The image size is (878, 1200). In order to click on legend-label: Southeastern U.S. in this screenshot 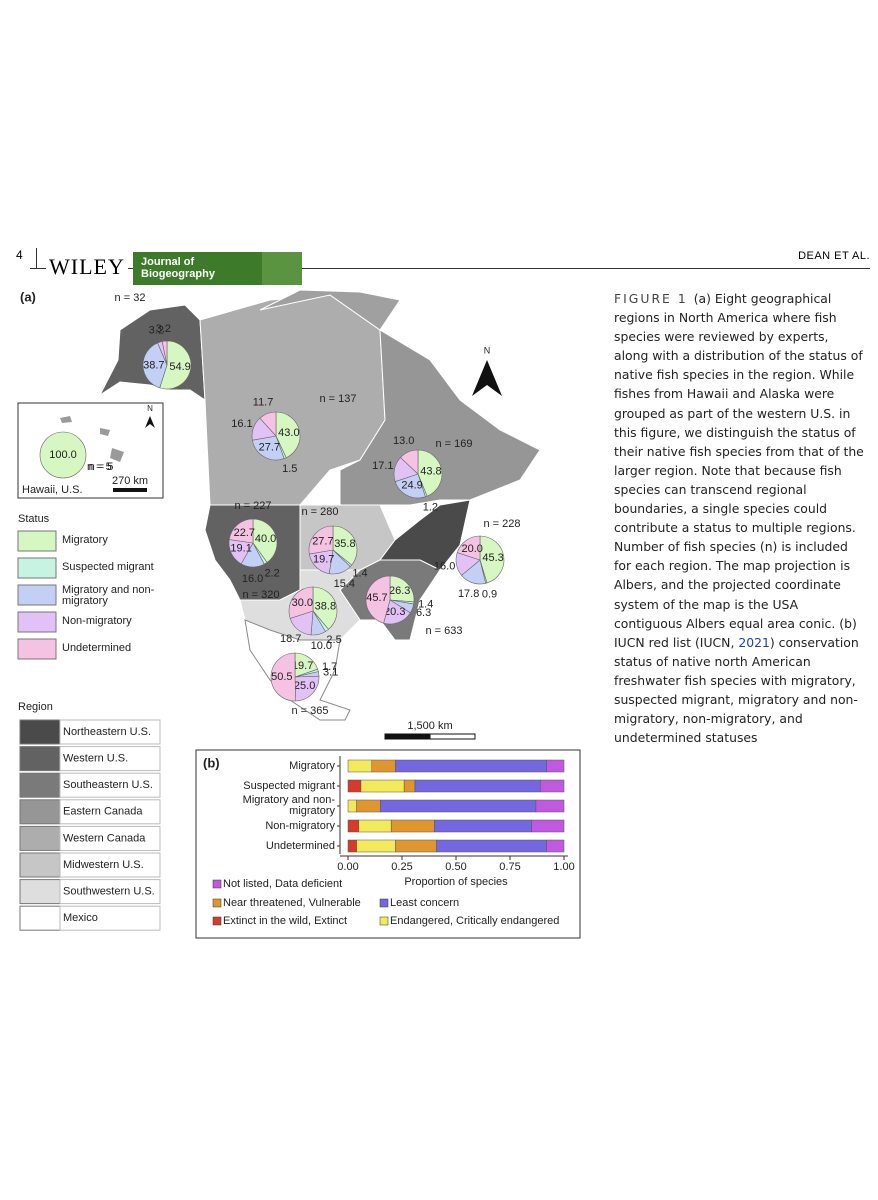, I will do `click(108, 785)`.